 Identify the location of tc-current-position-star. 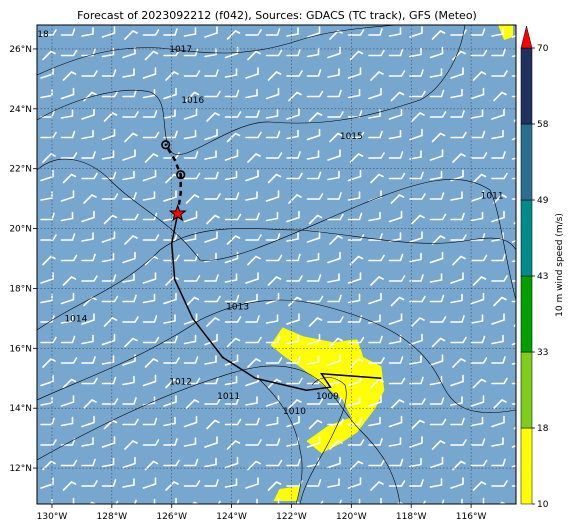
(177, 213).